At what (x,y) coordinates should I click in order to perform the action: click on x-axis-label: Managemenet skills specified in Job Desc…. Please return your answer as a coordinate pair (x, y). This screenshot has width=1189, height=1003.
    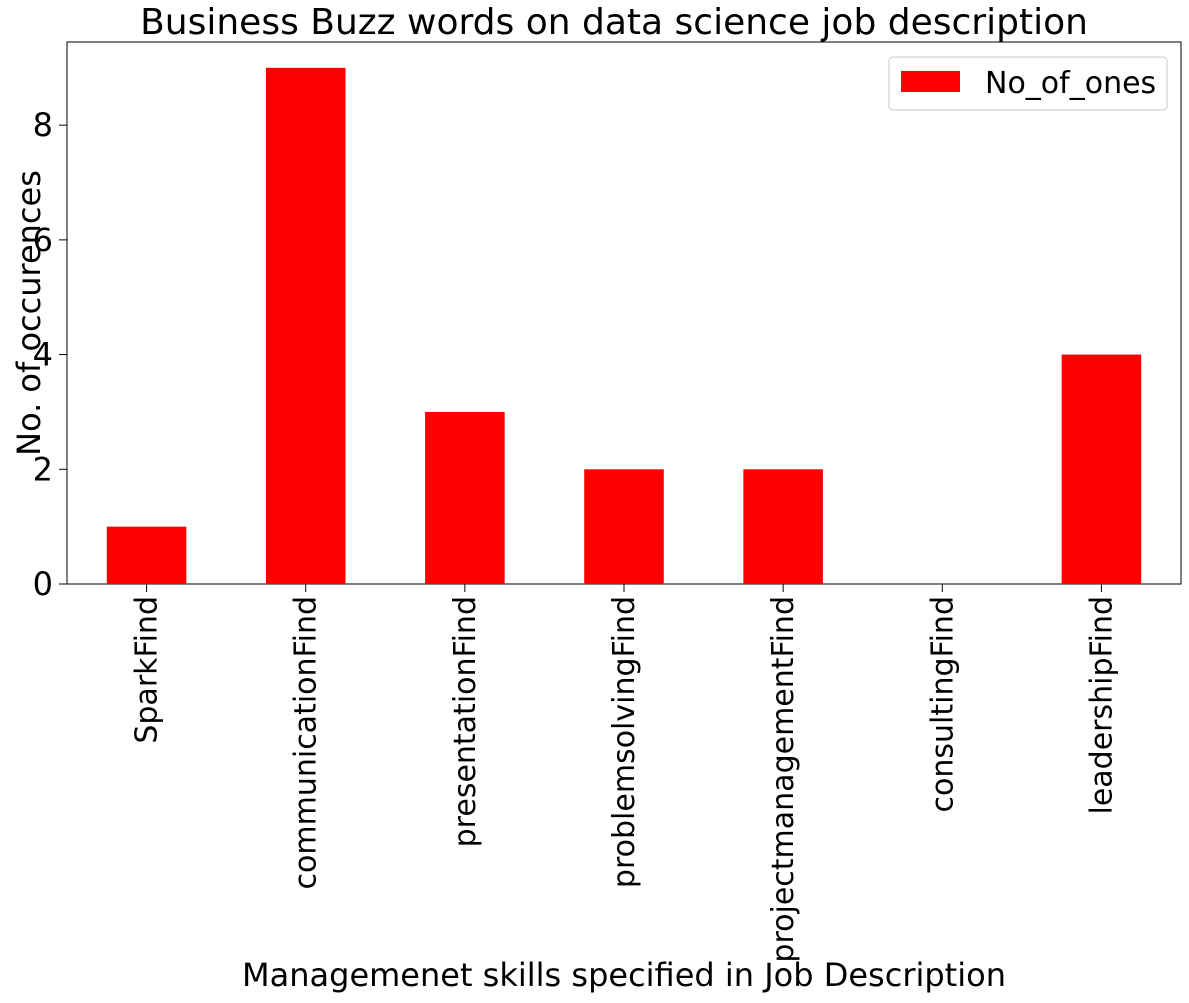
    Looking at the image, I should click on (624, 975).